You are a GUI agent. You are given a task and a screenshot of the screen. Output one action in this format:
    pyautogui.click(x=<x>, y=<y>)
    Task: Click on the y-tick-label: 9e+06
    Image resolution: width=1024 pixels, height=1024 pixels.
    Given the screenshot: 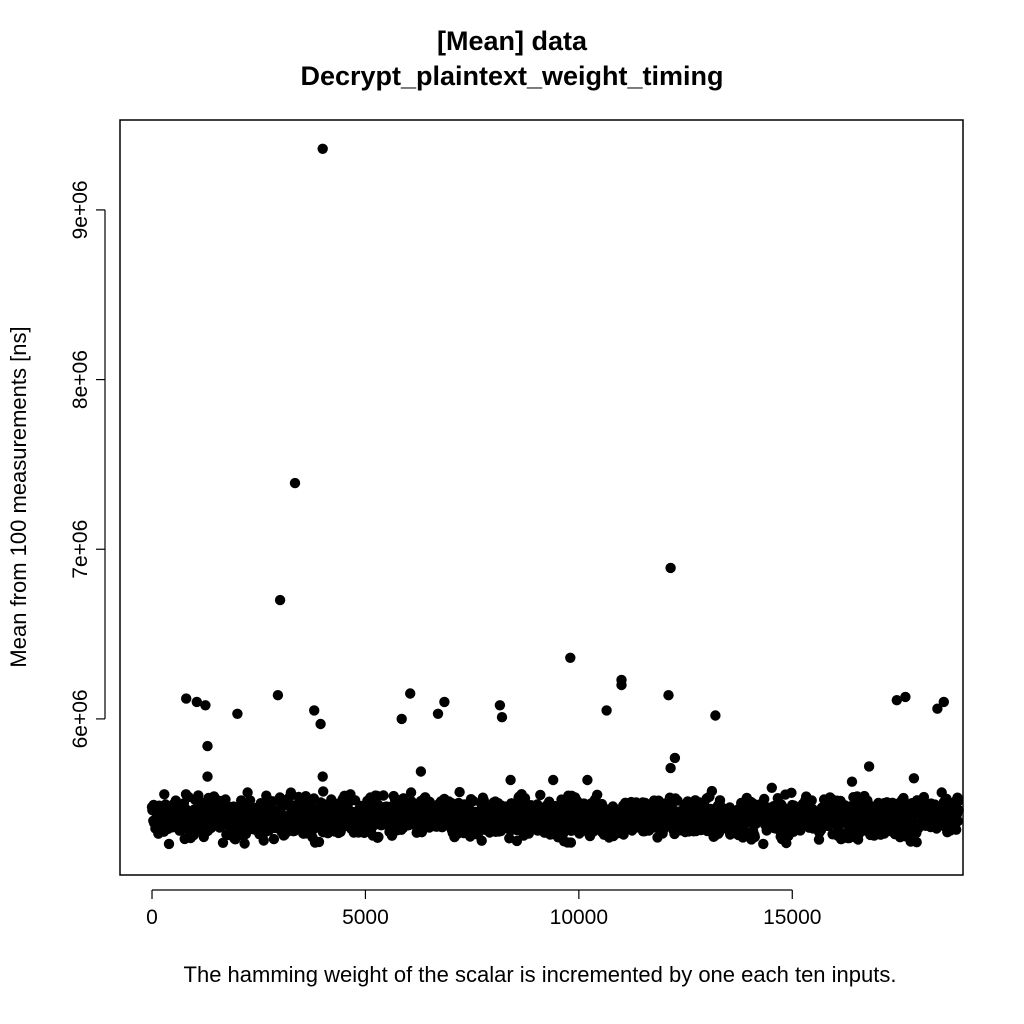 What is the action you would take?
    pyautogui.click(x=80, y=209)
    